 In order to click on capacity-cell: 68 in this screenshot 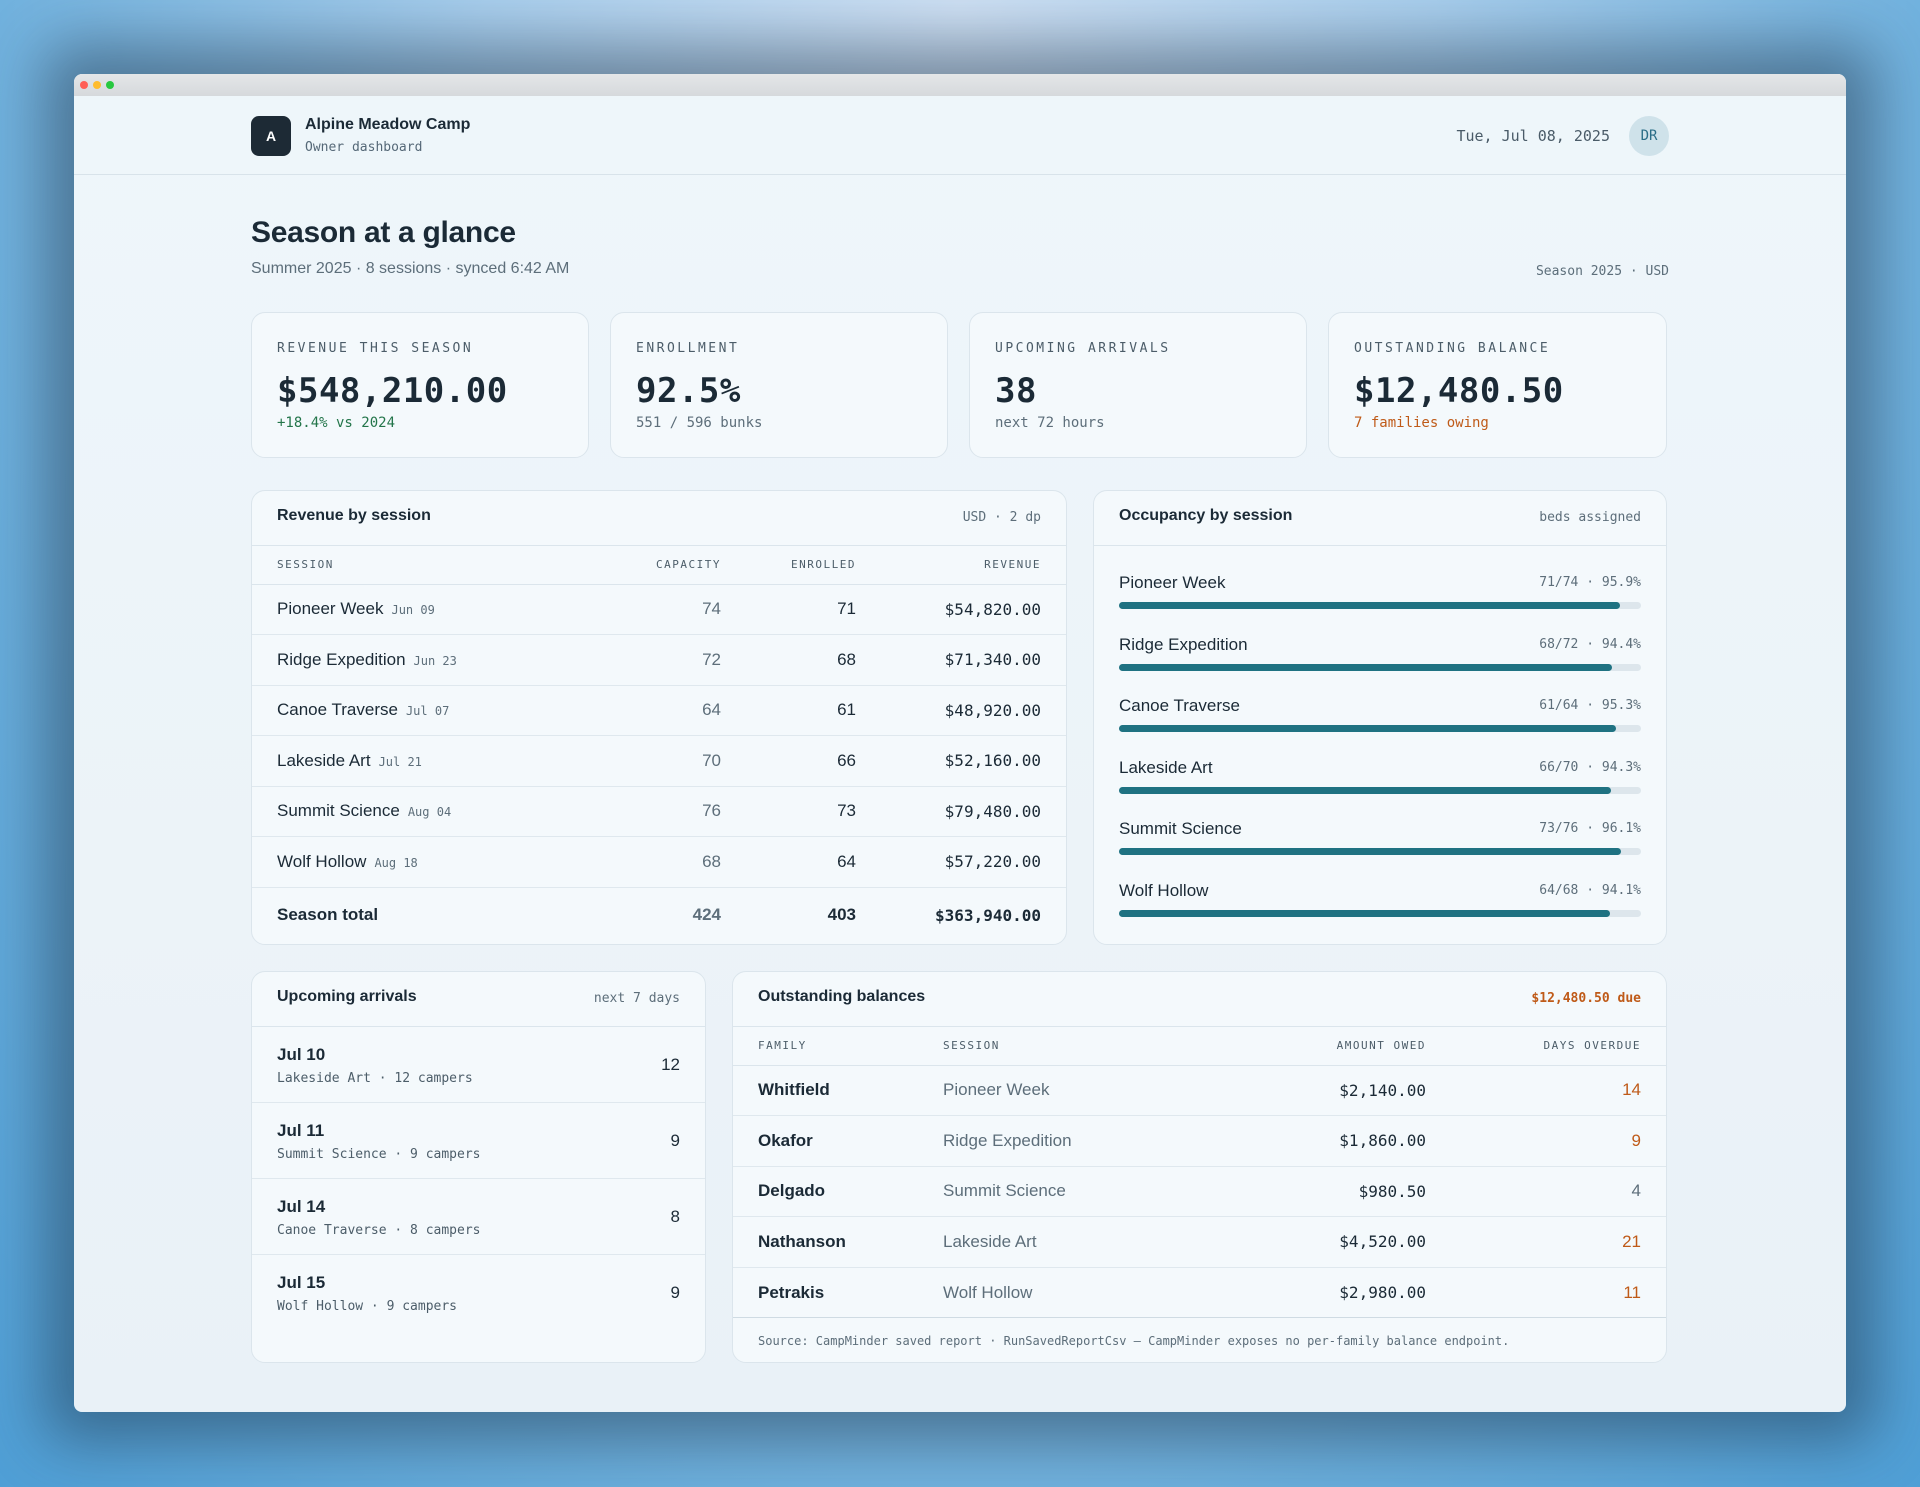, I will do `click(661, 862)`.